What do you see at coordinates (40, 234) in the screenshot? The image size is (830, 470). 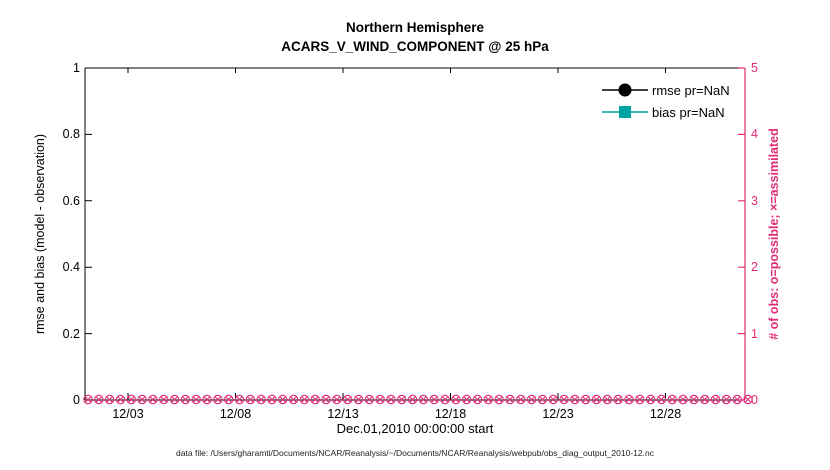 I see `left-y-axis-label: rmse and bias (model - observation)` at bounding box center [40, 234].